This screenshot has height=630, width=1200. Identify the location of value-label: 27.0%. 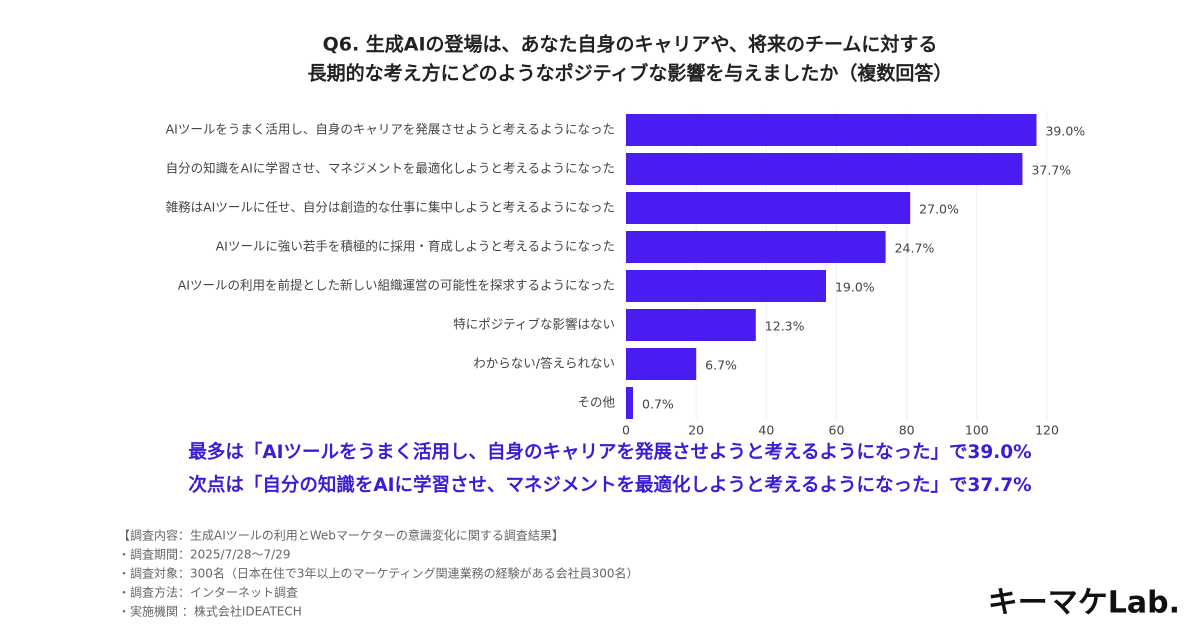
(939, 209).